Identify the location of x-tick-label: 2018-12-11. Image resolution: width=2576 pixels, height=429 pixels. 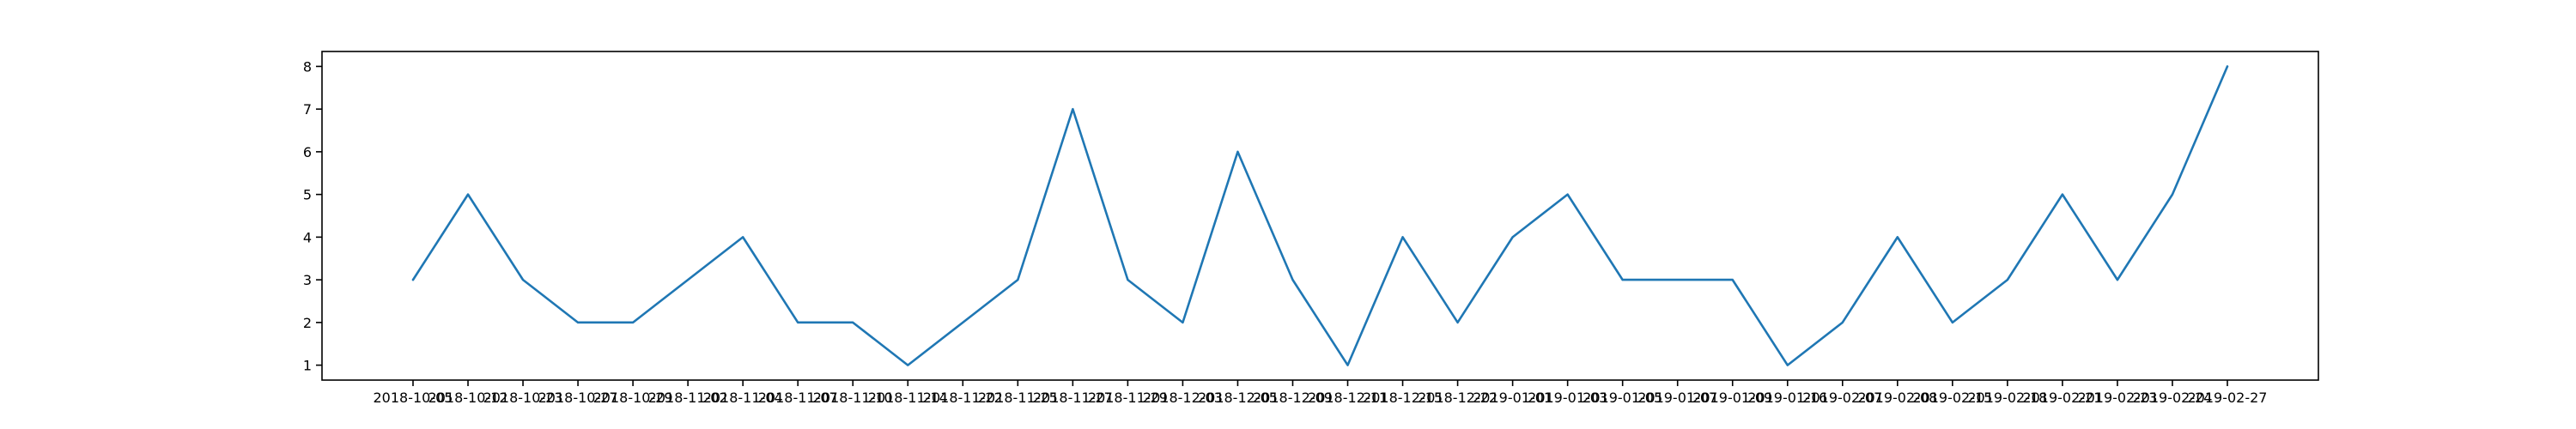
(1348, 398).